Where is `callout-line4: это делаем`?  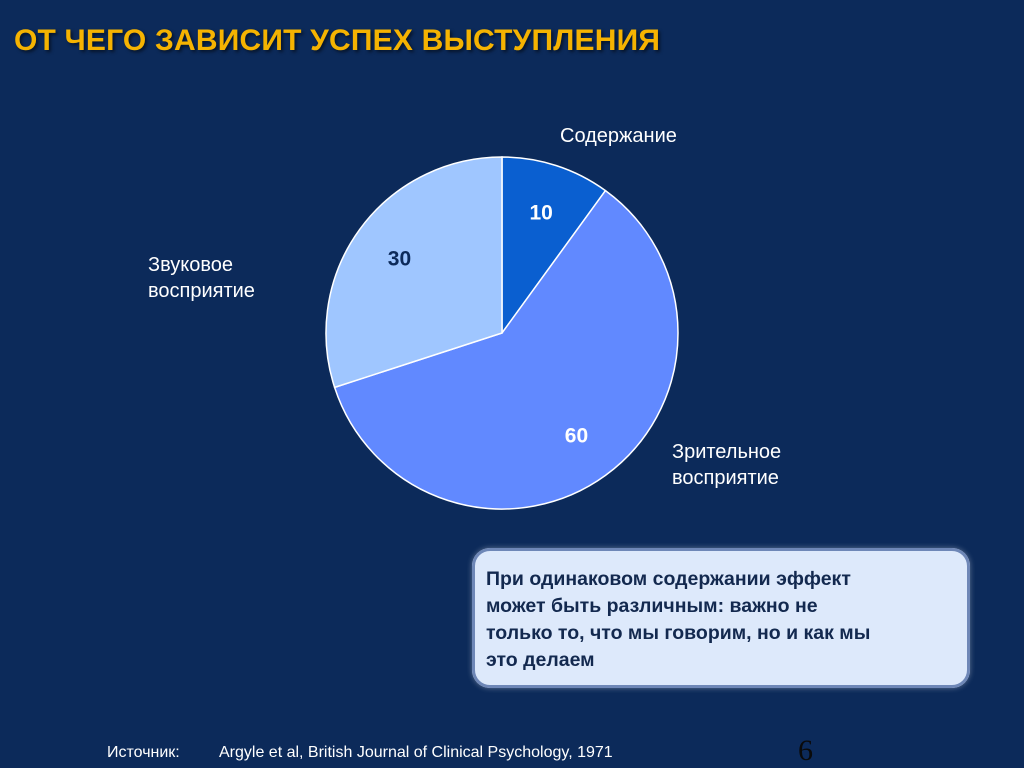
callout-line4: это делаем is located at coordinates (540, 660).